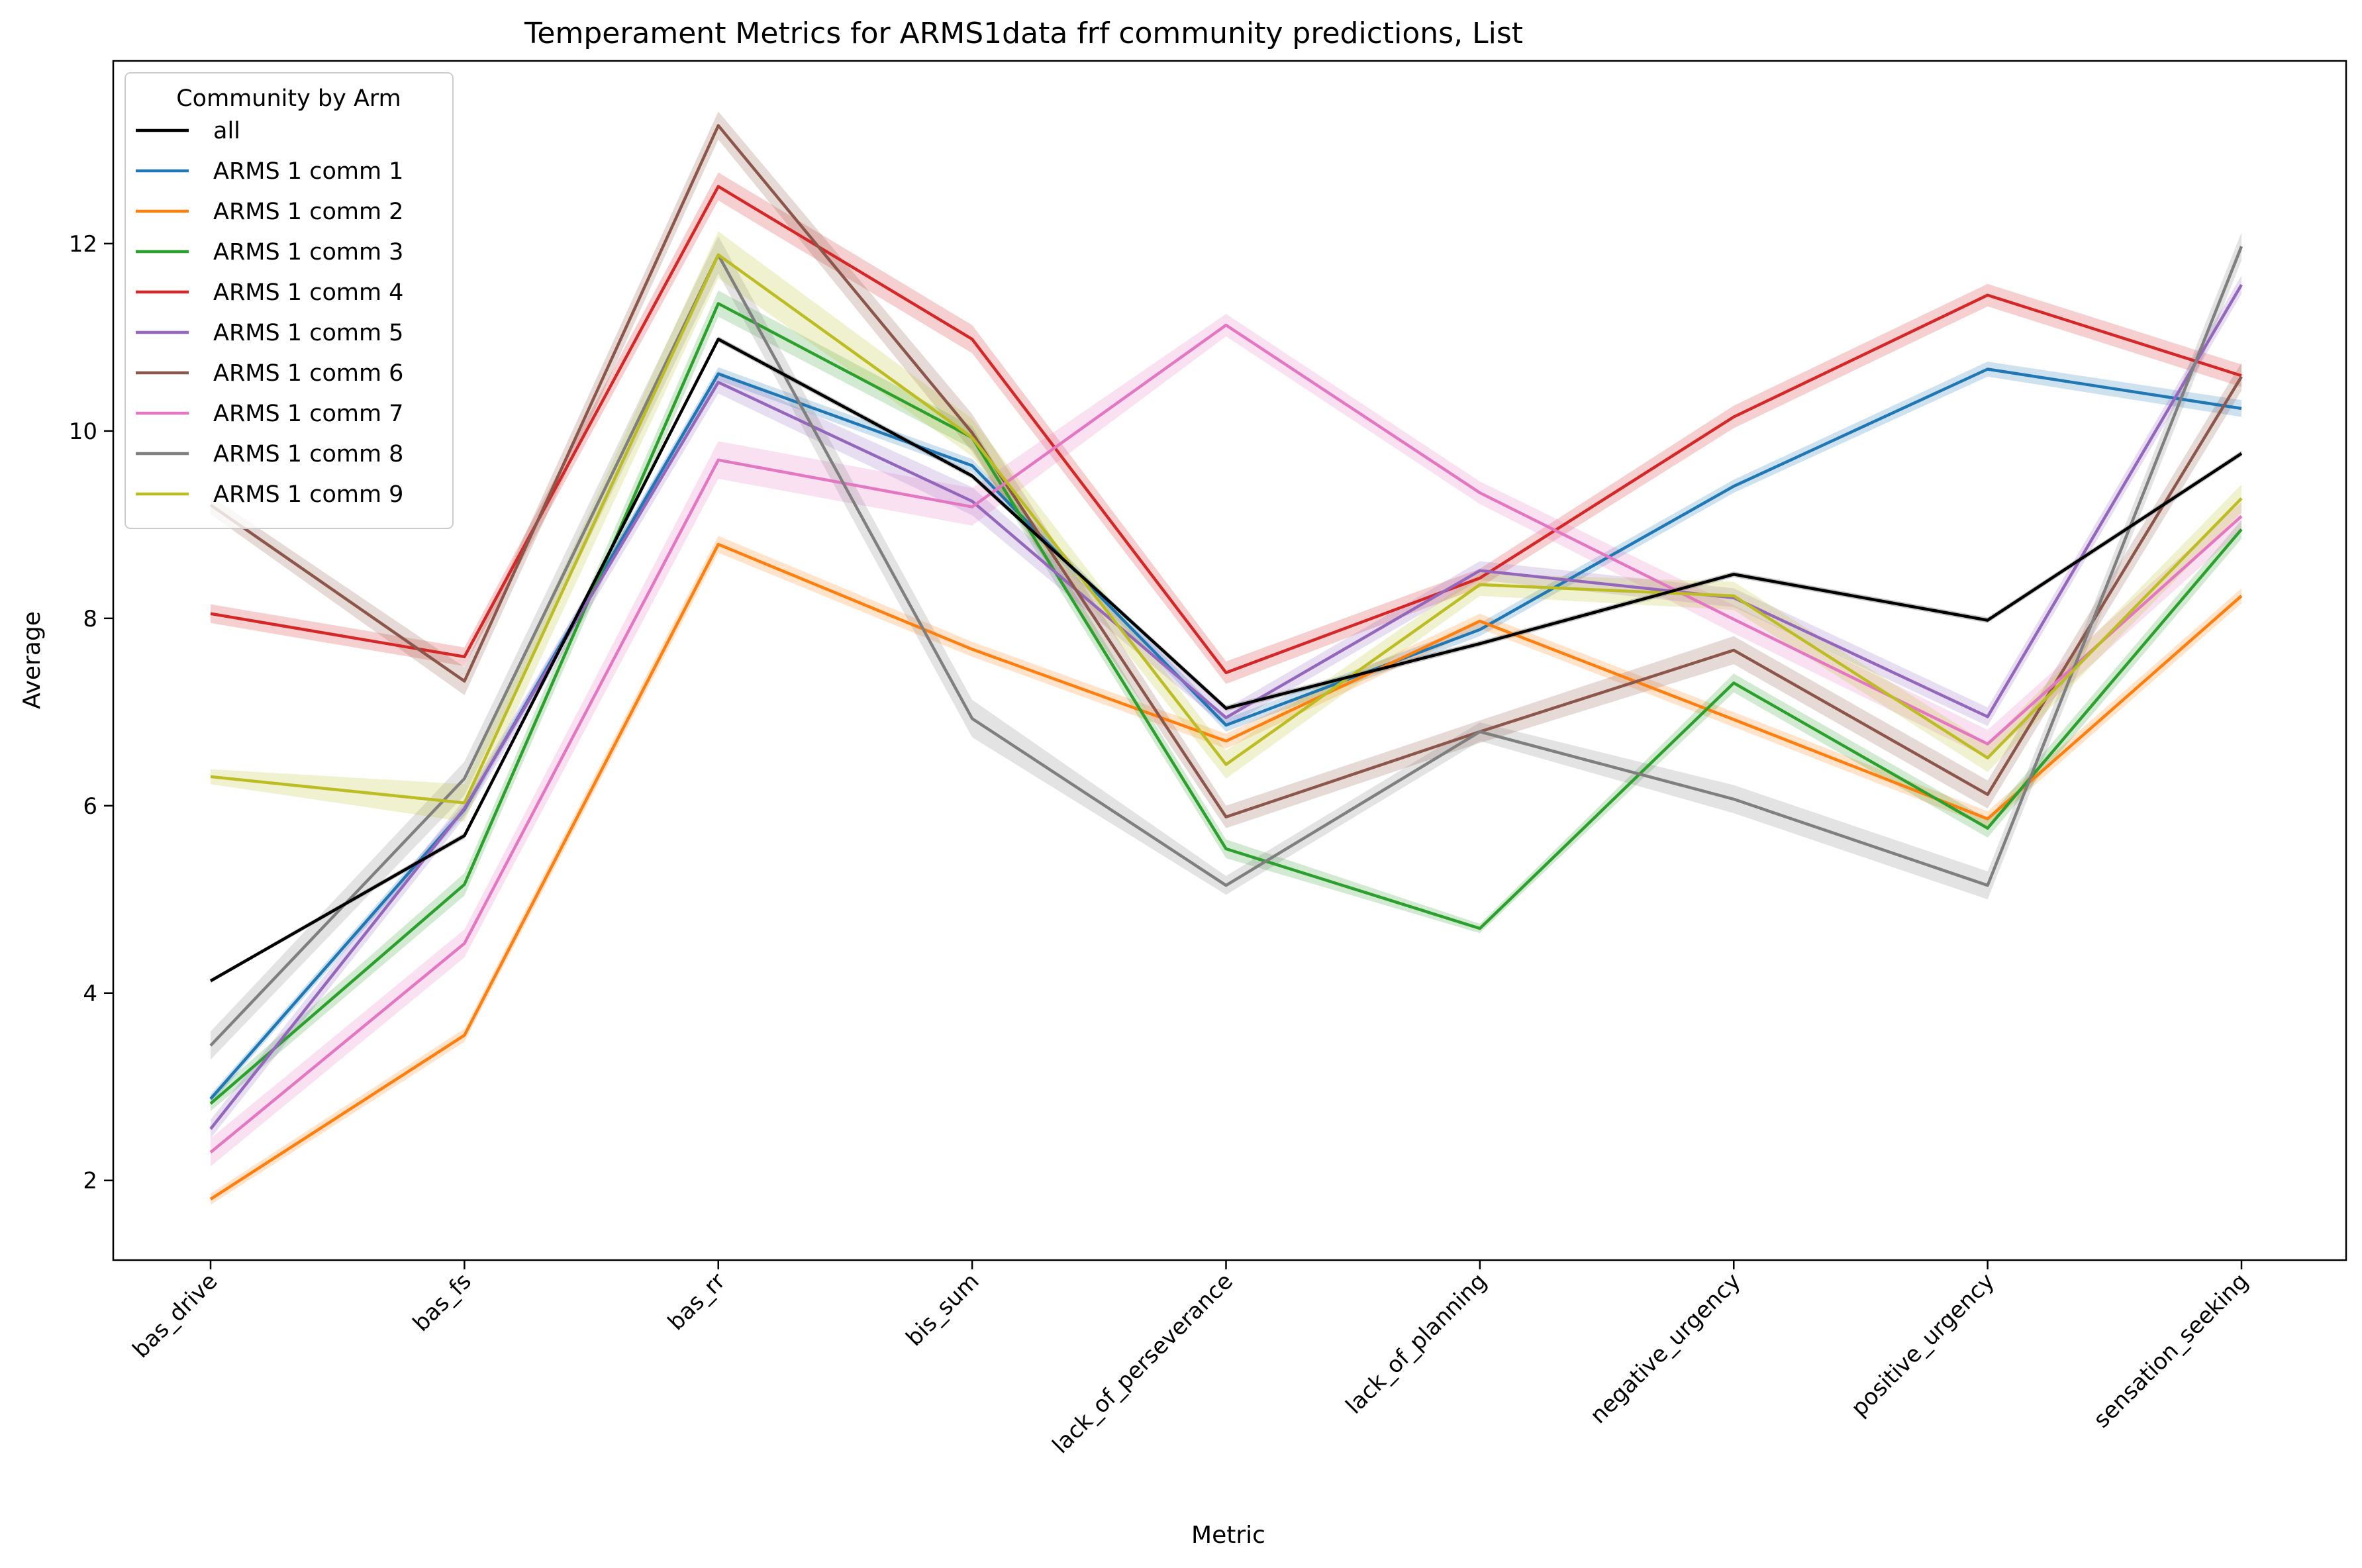 The image size is (2362, 1568). I want to click on legend-label-8: ARMS 1 comm 8, so click(308, 454).